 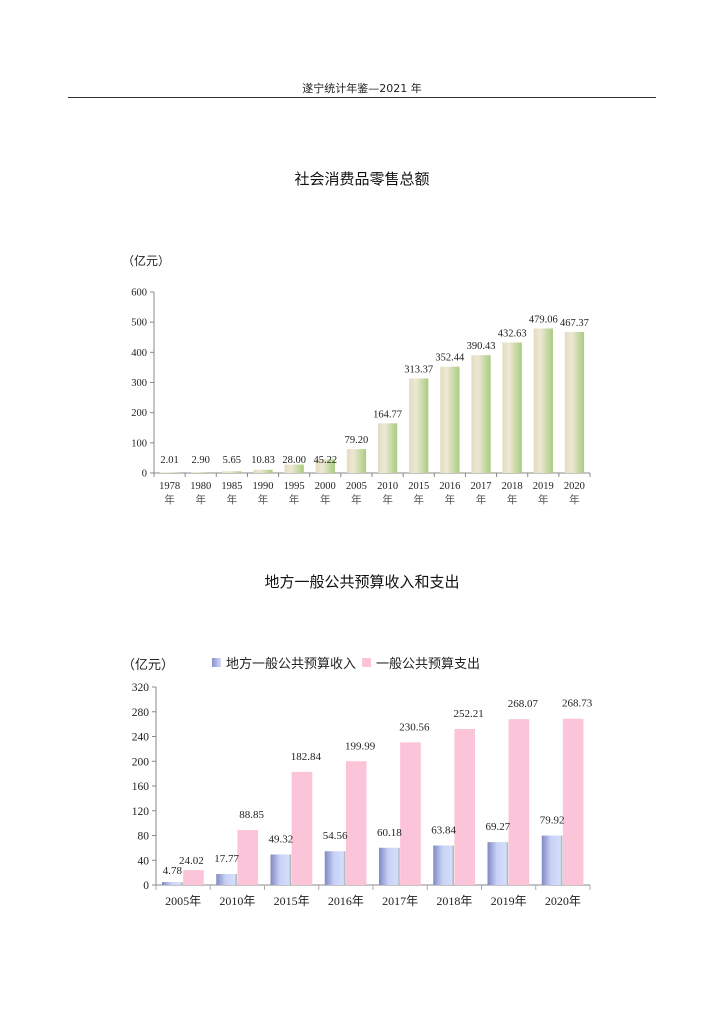 I want to click on svg-text: 0, so click(x=144, y=474).